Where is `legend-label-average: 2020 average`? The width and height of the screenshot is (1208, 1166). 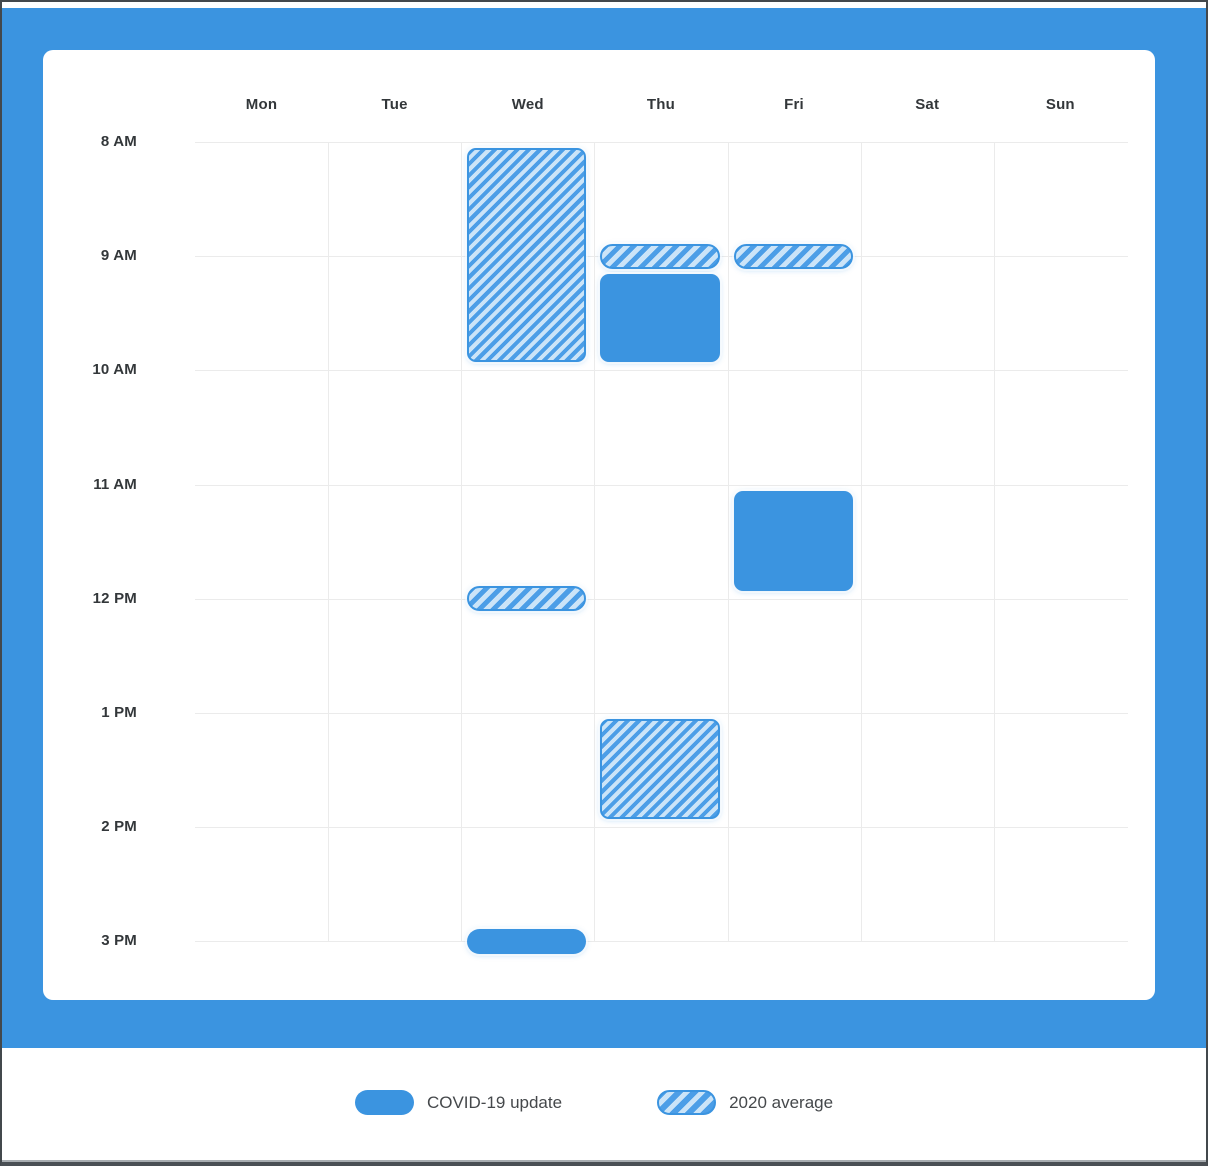 legend-label-average: 2020 average is located at coordinates (781, 1102).